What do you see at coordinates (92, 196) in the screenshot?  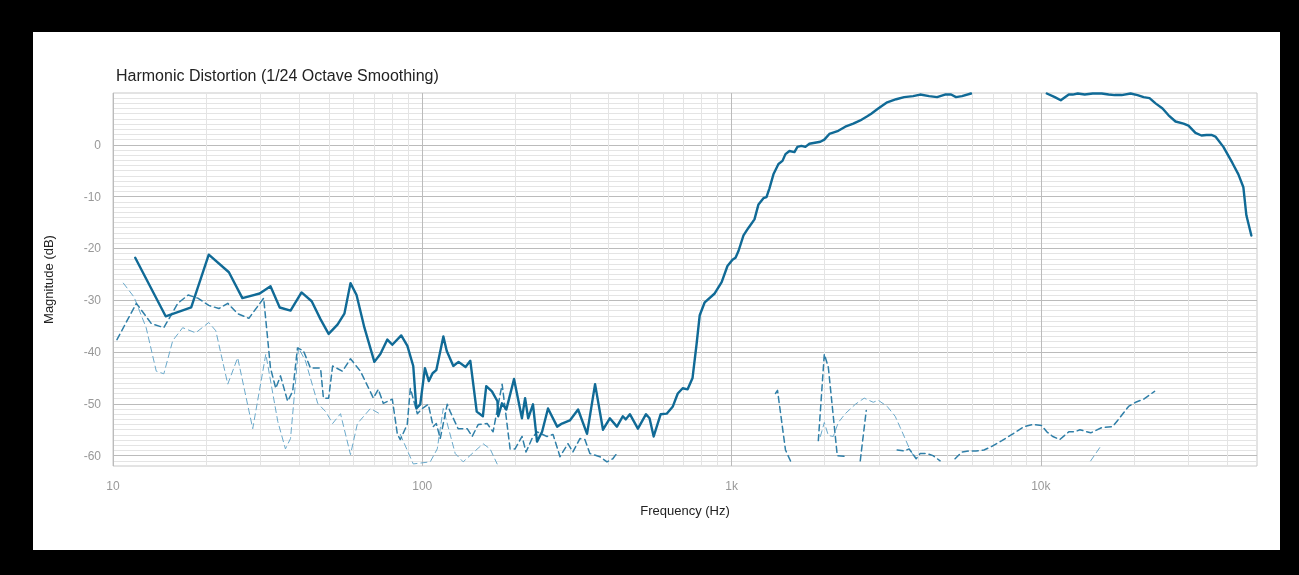 I see `y-tick-label: -10` at bounding box center [92, 196].